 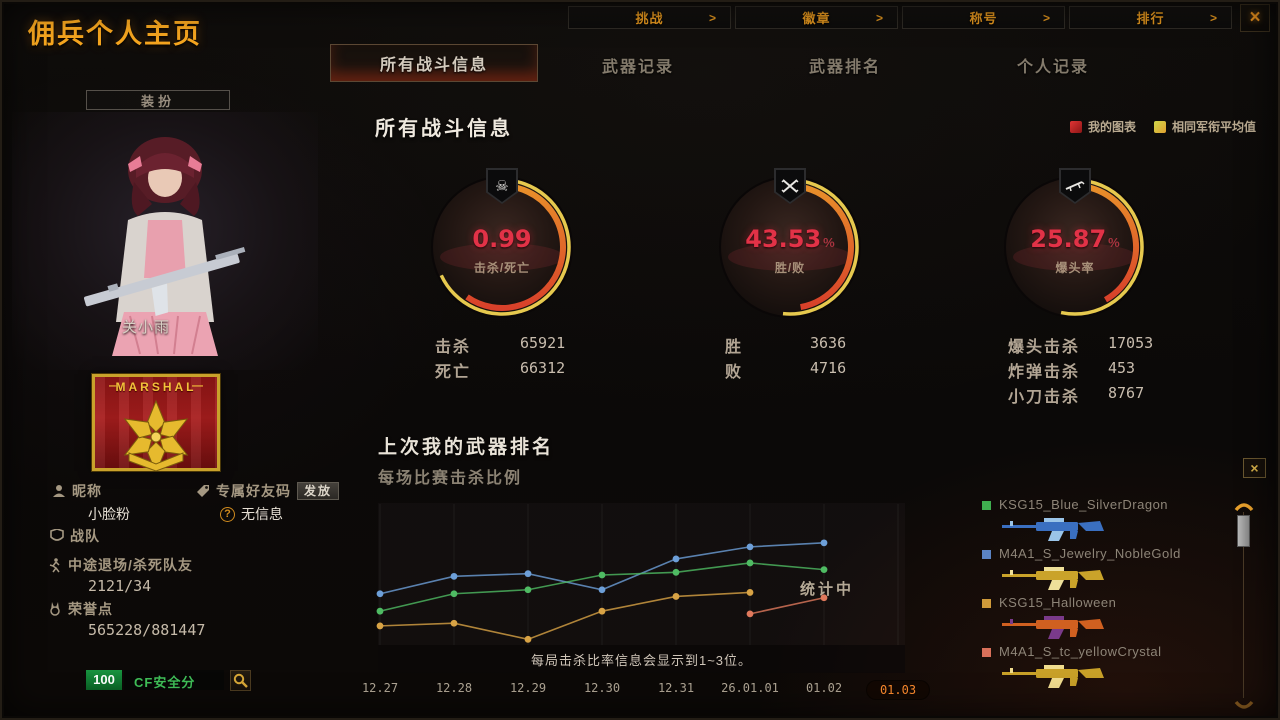 I want to click on crossed-rifles-icon, so click(x=790, y=186).